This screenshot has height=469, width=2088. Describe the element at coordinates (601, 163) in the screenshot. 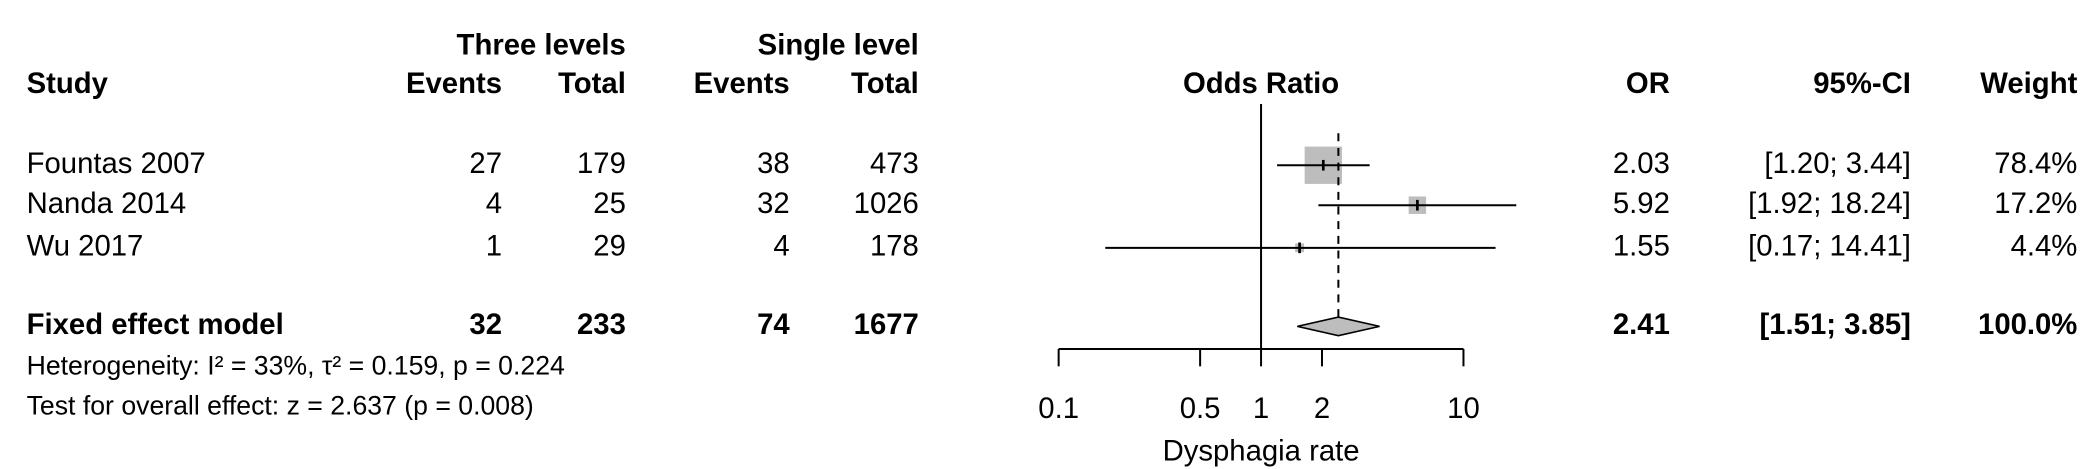

I see `cell: 179` at that location.